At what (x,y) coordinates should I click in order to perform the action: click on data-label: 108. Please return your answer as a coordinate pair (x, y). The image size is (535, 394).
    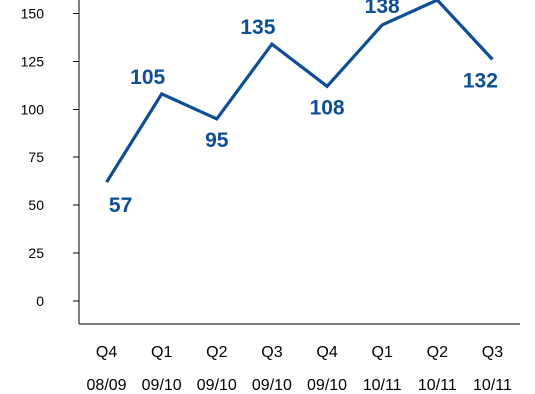
    Looking at the image, I should click on (327, 107).